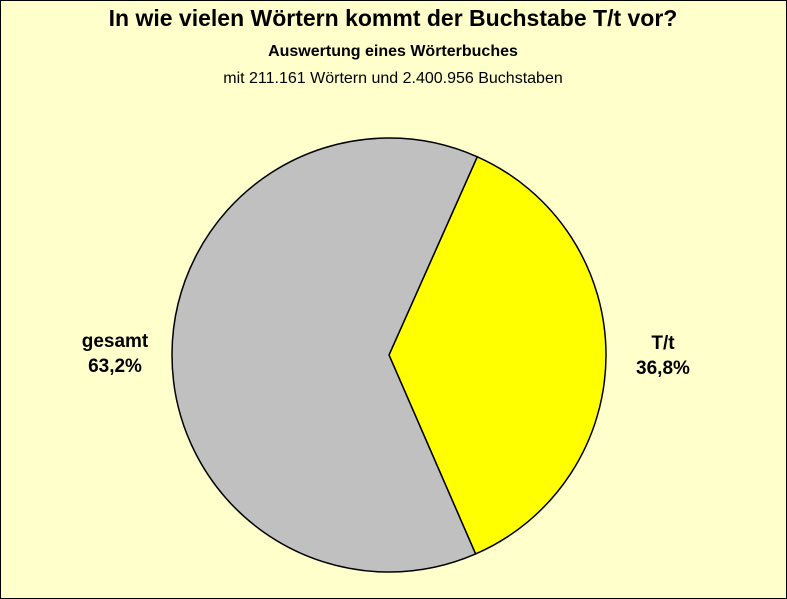 The image size is (787, 599). What do you see at coordinates (115, 341) in the screenshot?
I see `slice-label: gesamt` at bounding box center [115, 341].